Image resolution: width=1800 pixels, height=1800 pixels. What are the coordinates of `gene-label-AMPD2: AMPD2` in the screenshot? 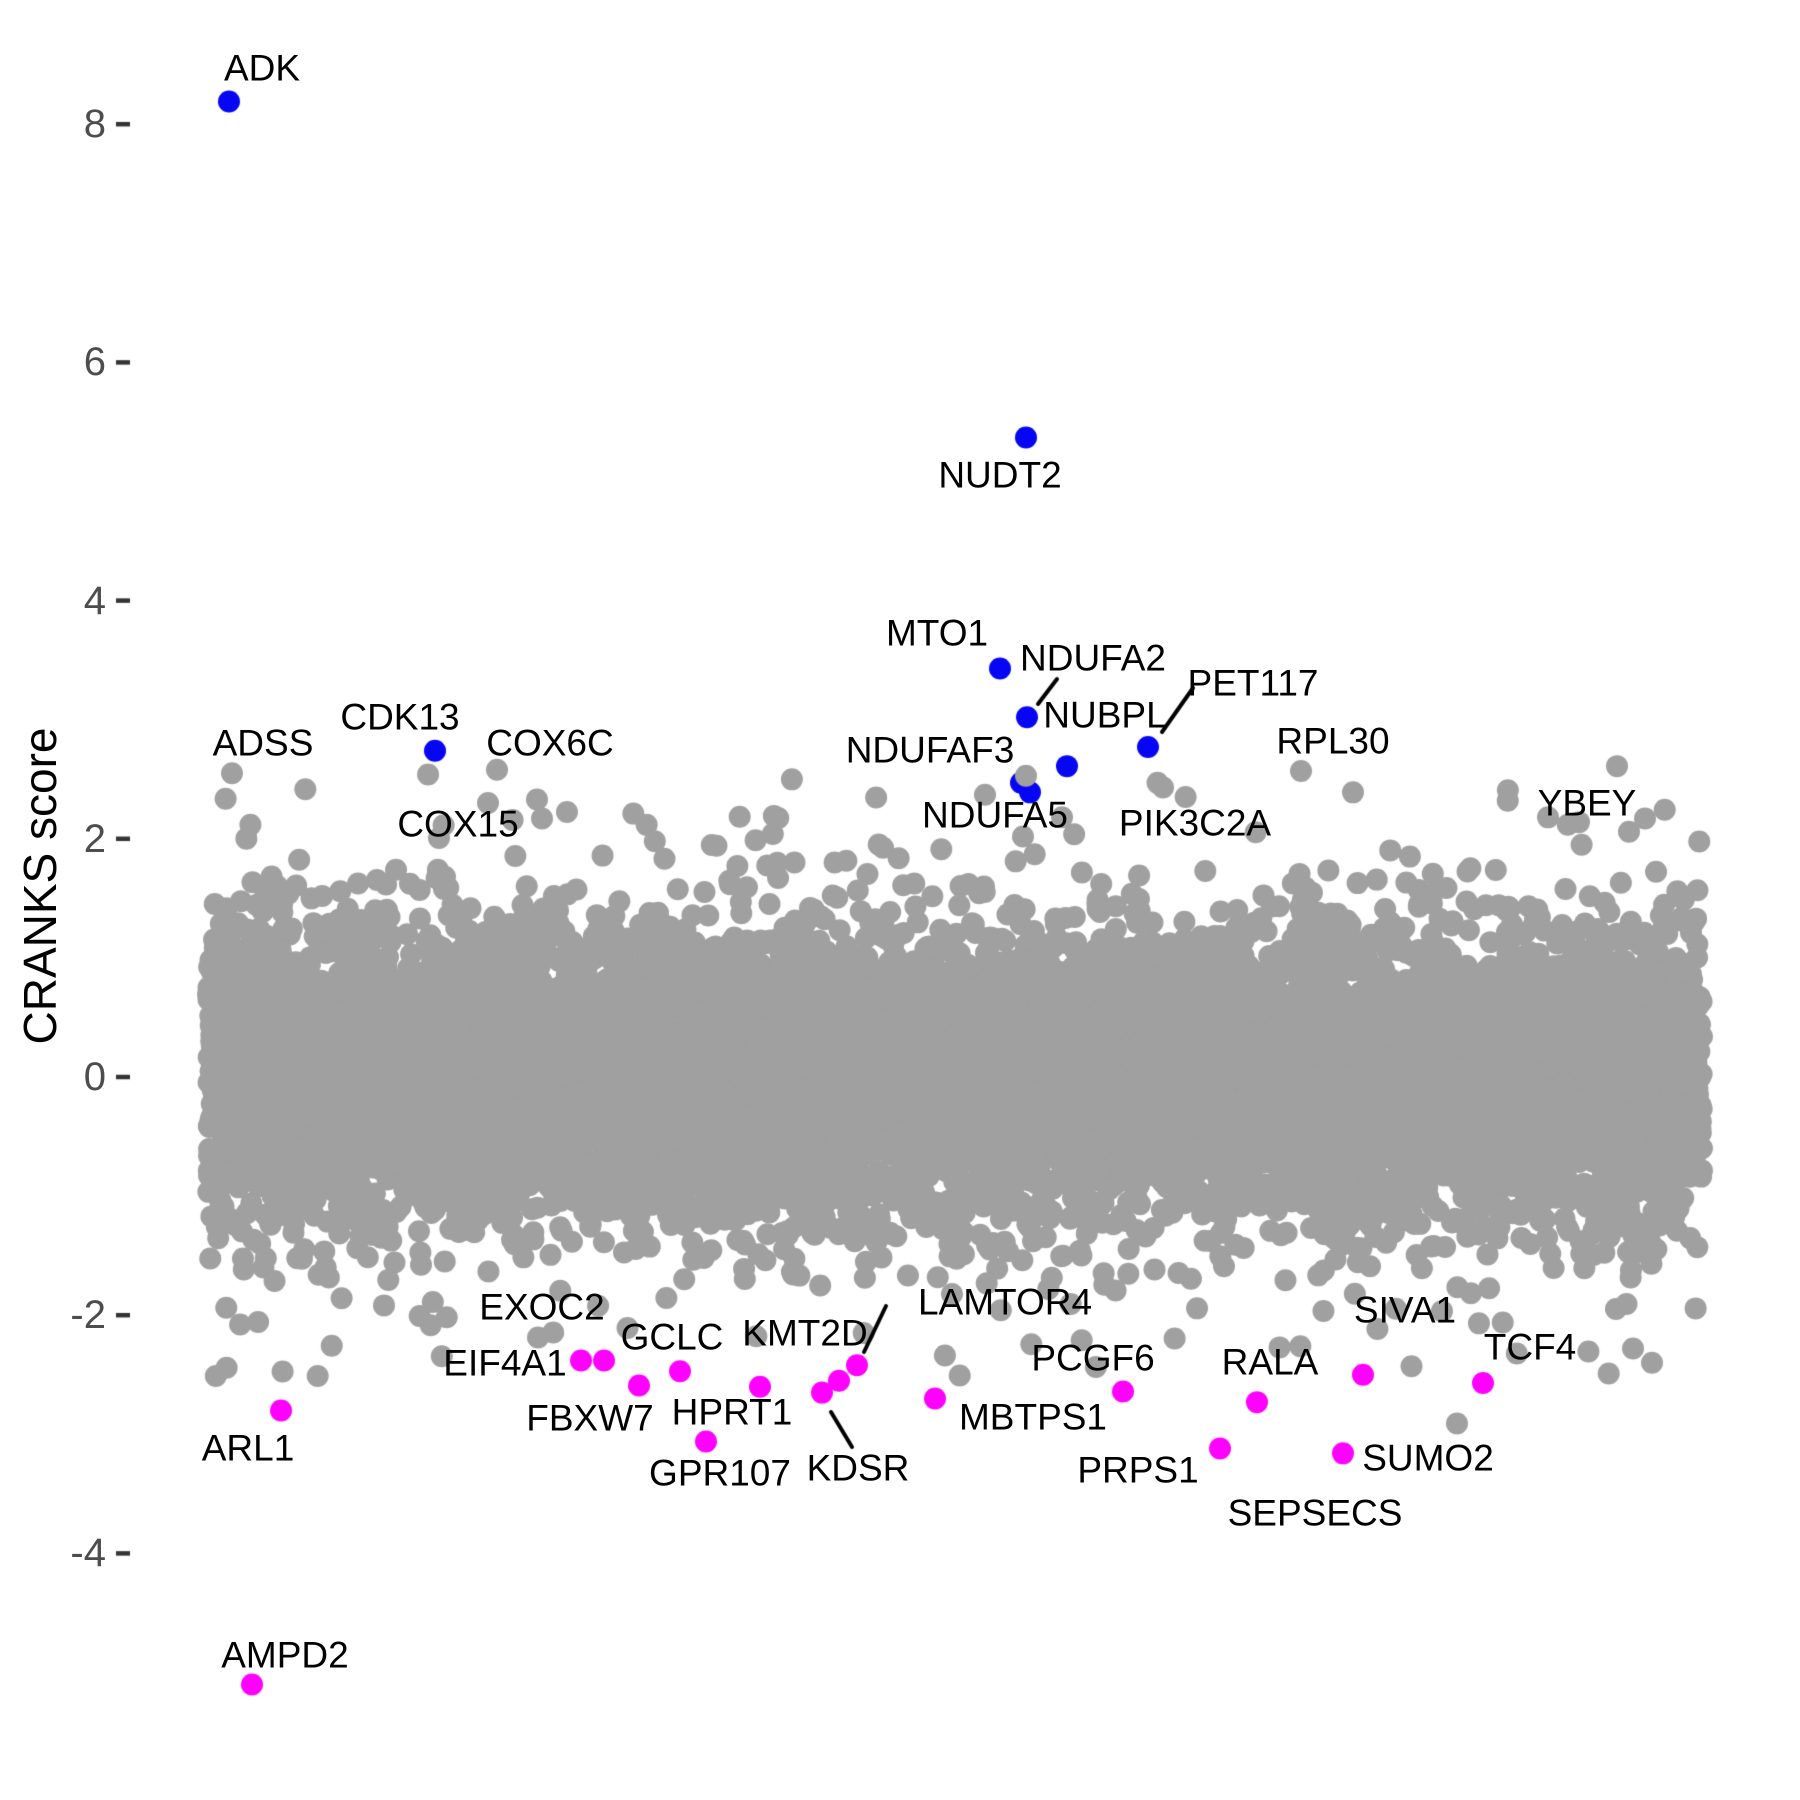 It's located at (285, 1655).